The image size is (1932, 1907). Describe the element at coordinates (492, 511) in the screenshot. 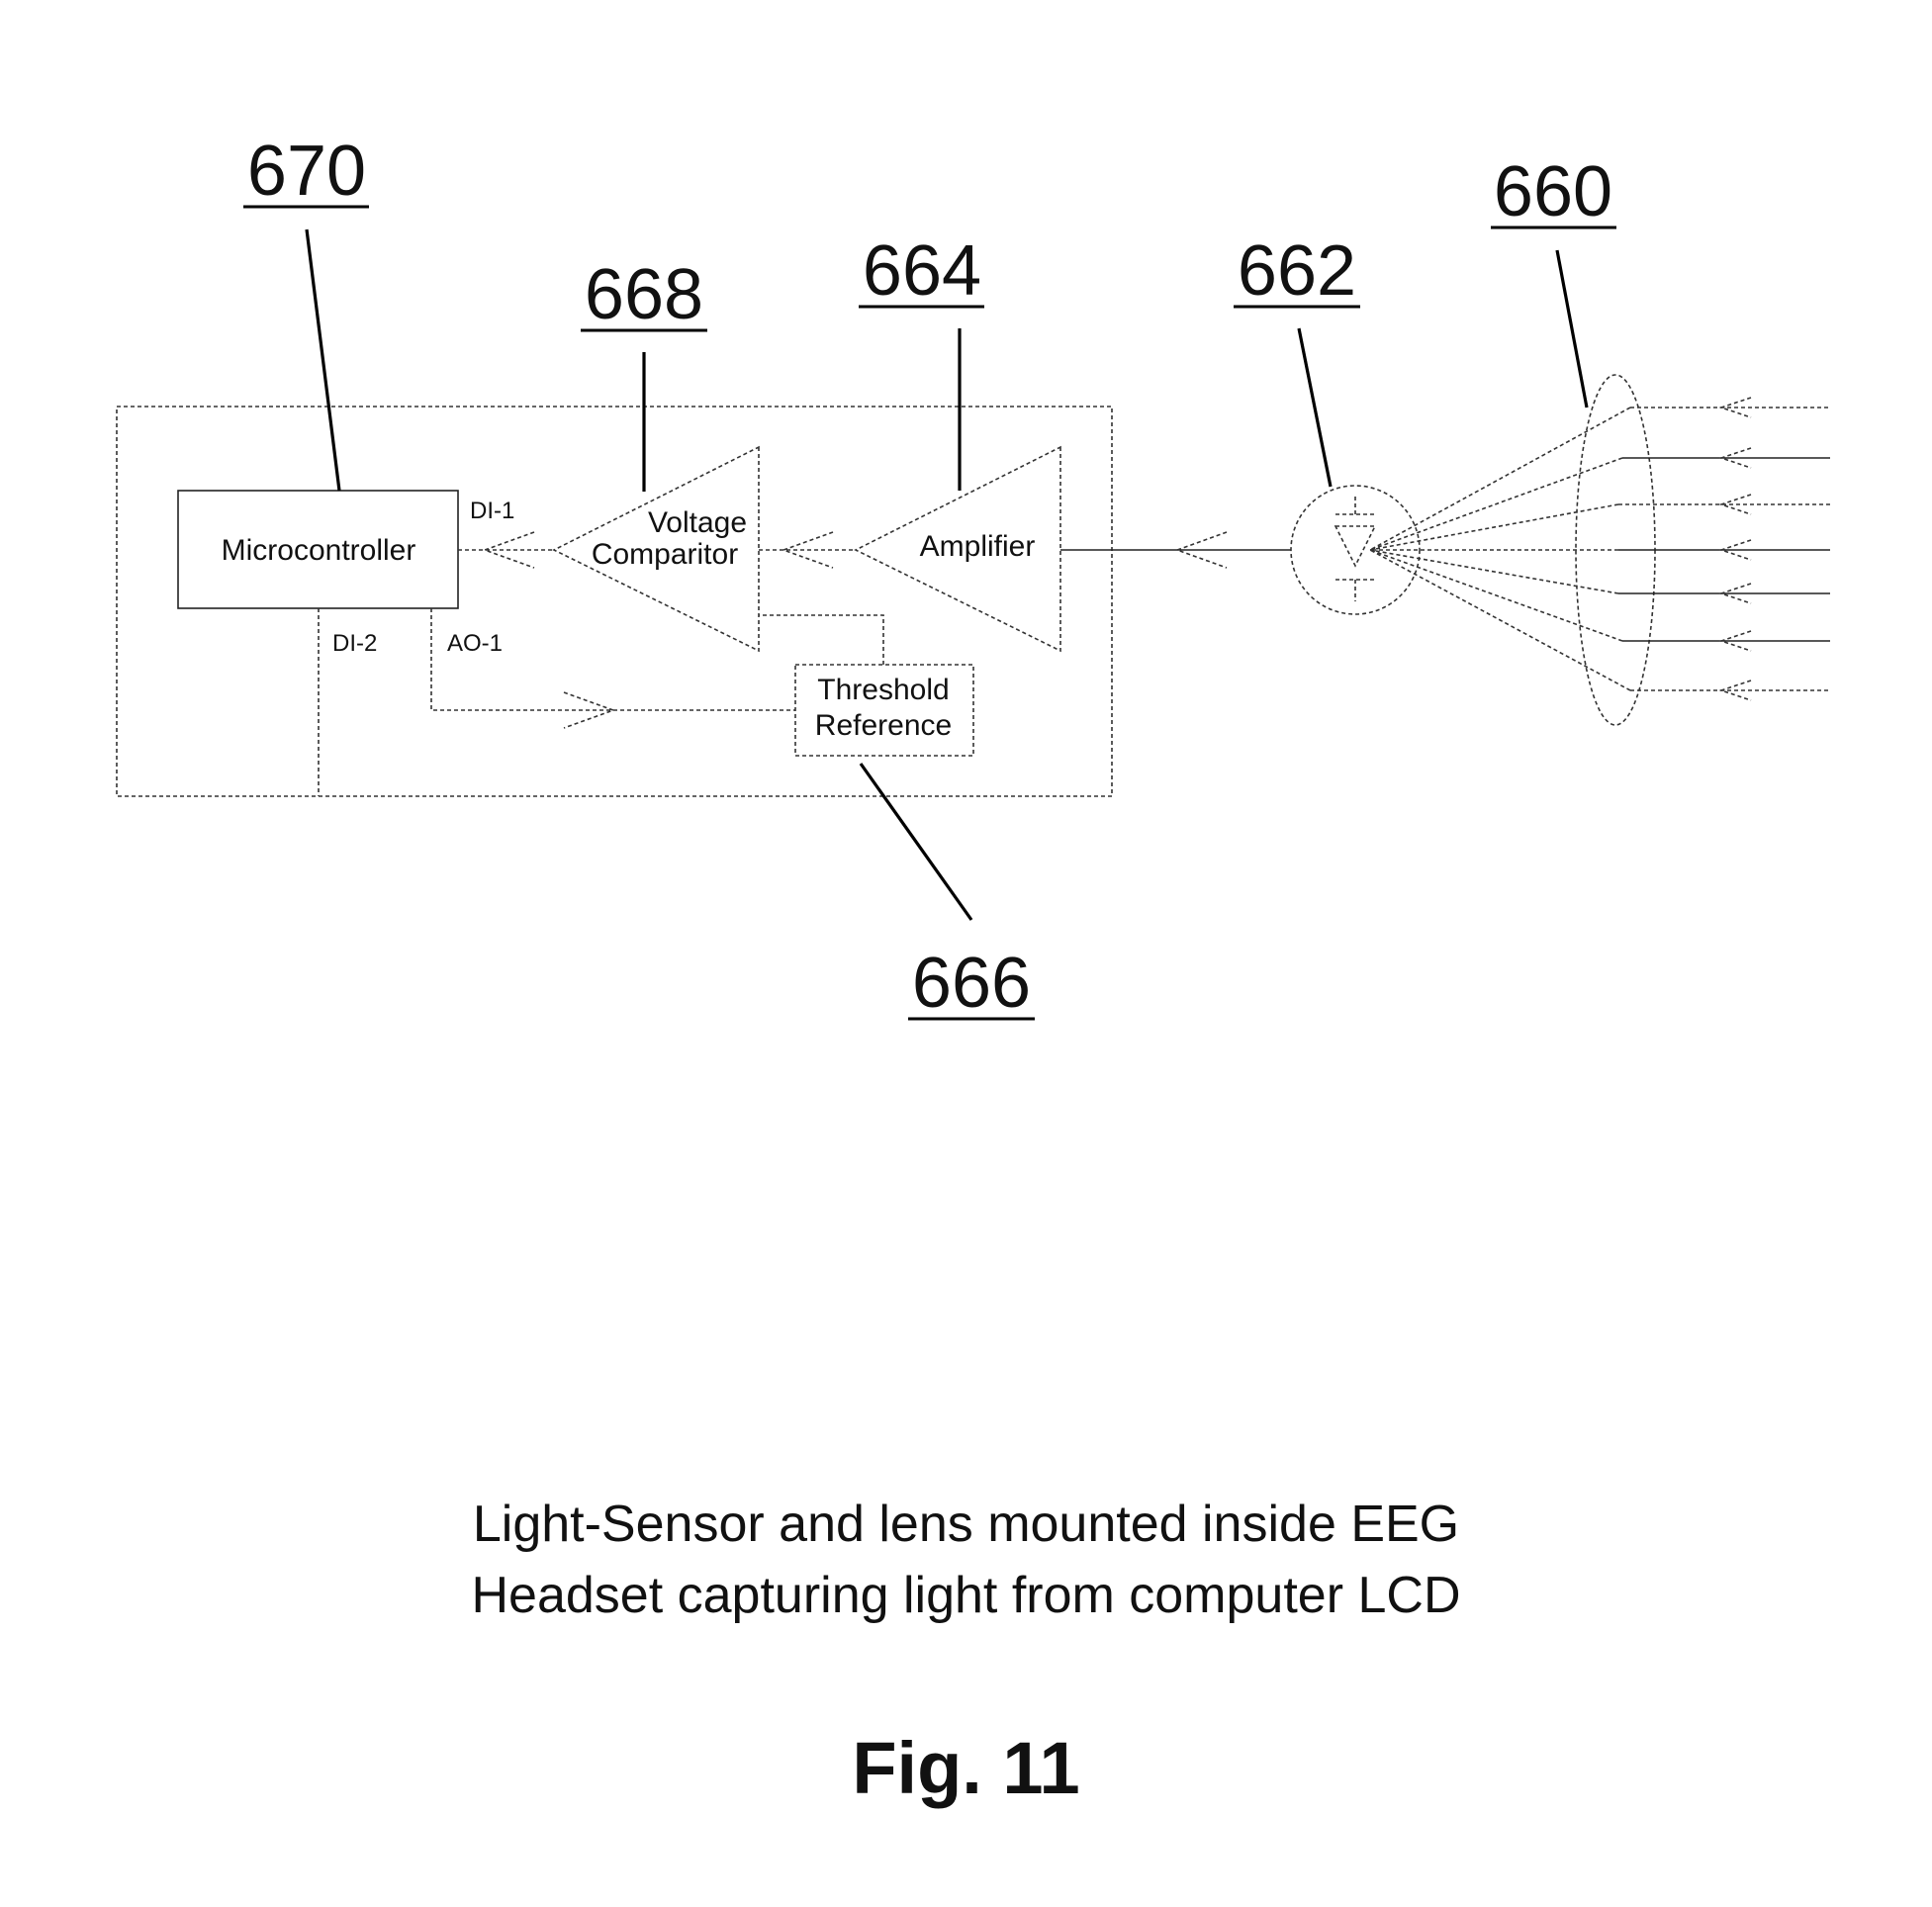

I see `pin-di1-label: DI-1` at that location.